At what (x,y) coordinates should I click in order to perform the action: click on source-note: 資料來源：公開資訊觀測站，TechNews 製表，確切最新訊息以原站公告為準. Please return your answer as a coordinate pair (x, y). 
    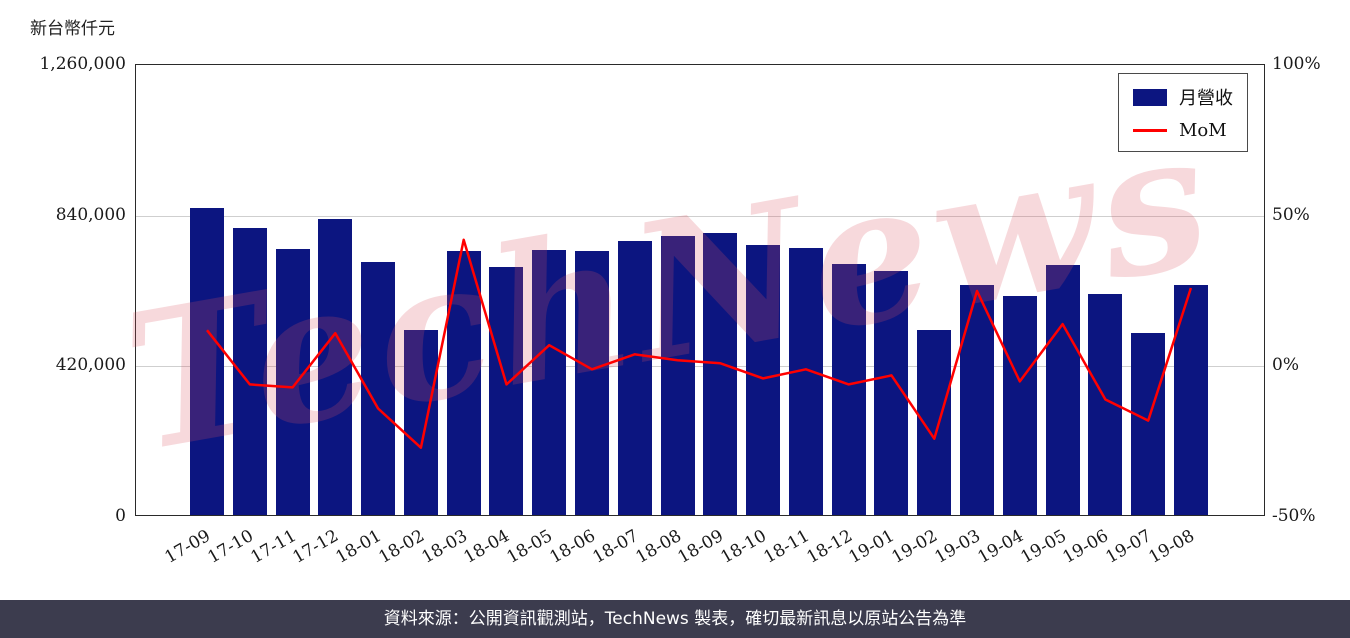
    Looking at the image, I should click on (675, 619).